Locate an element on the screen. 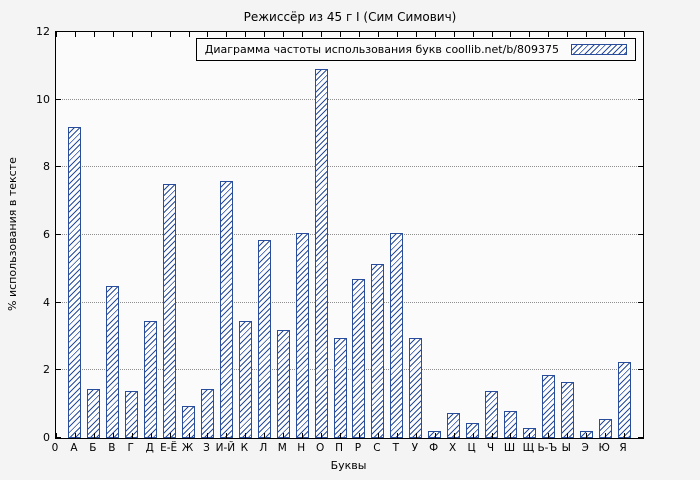 This screenshot has width=700, height=480. x-tick-label: Ц is located at coordinates (471, 448).